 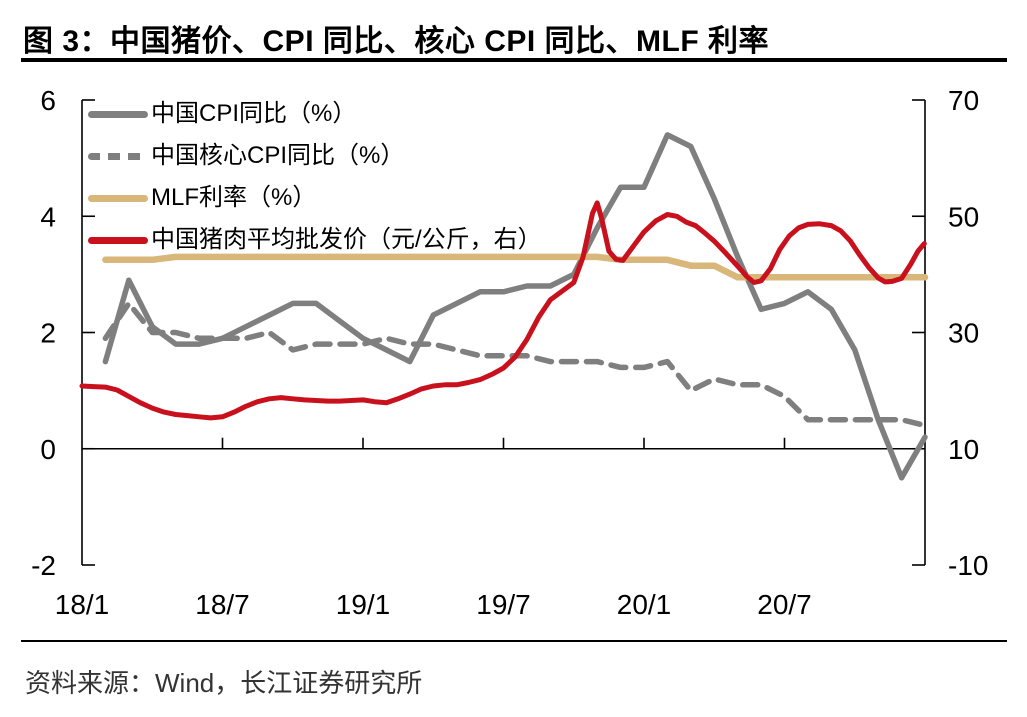 I want to click on left-axis-tick-label: 0, so click(x=48, y=449).